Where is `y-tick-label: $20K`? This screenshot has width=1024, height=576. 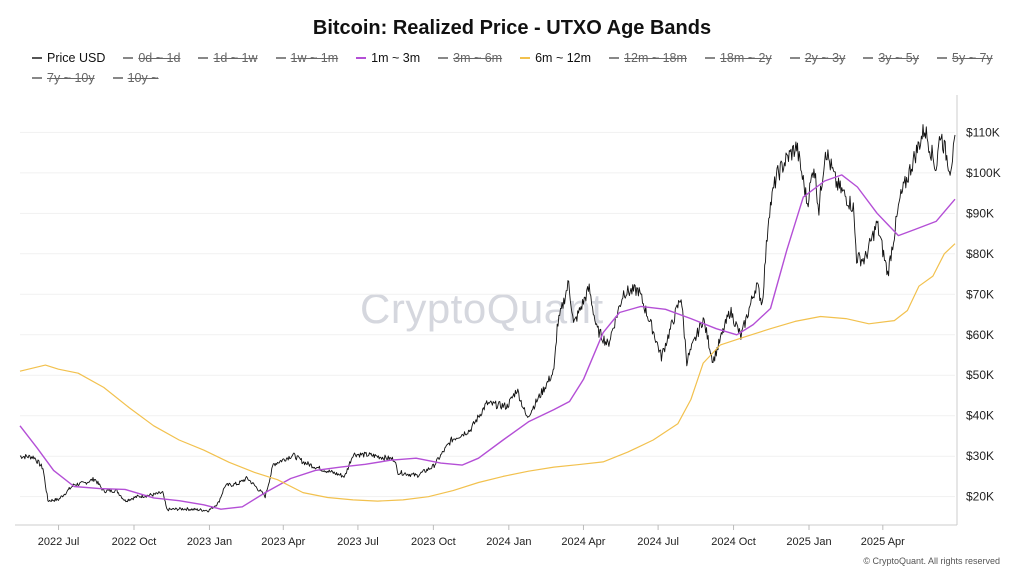 y-tick-label: $20K is located at coordinates (980, 497).